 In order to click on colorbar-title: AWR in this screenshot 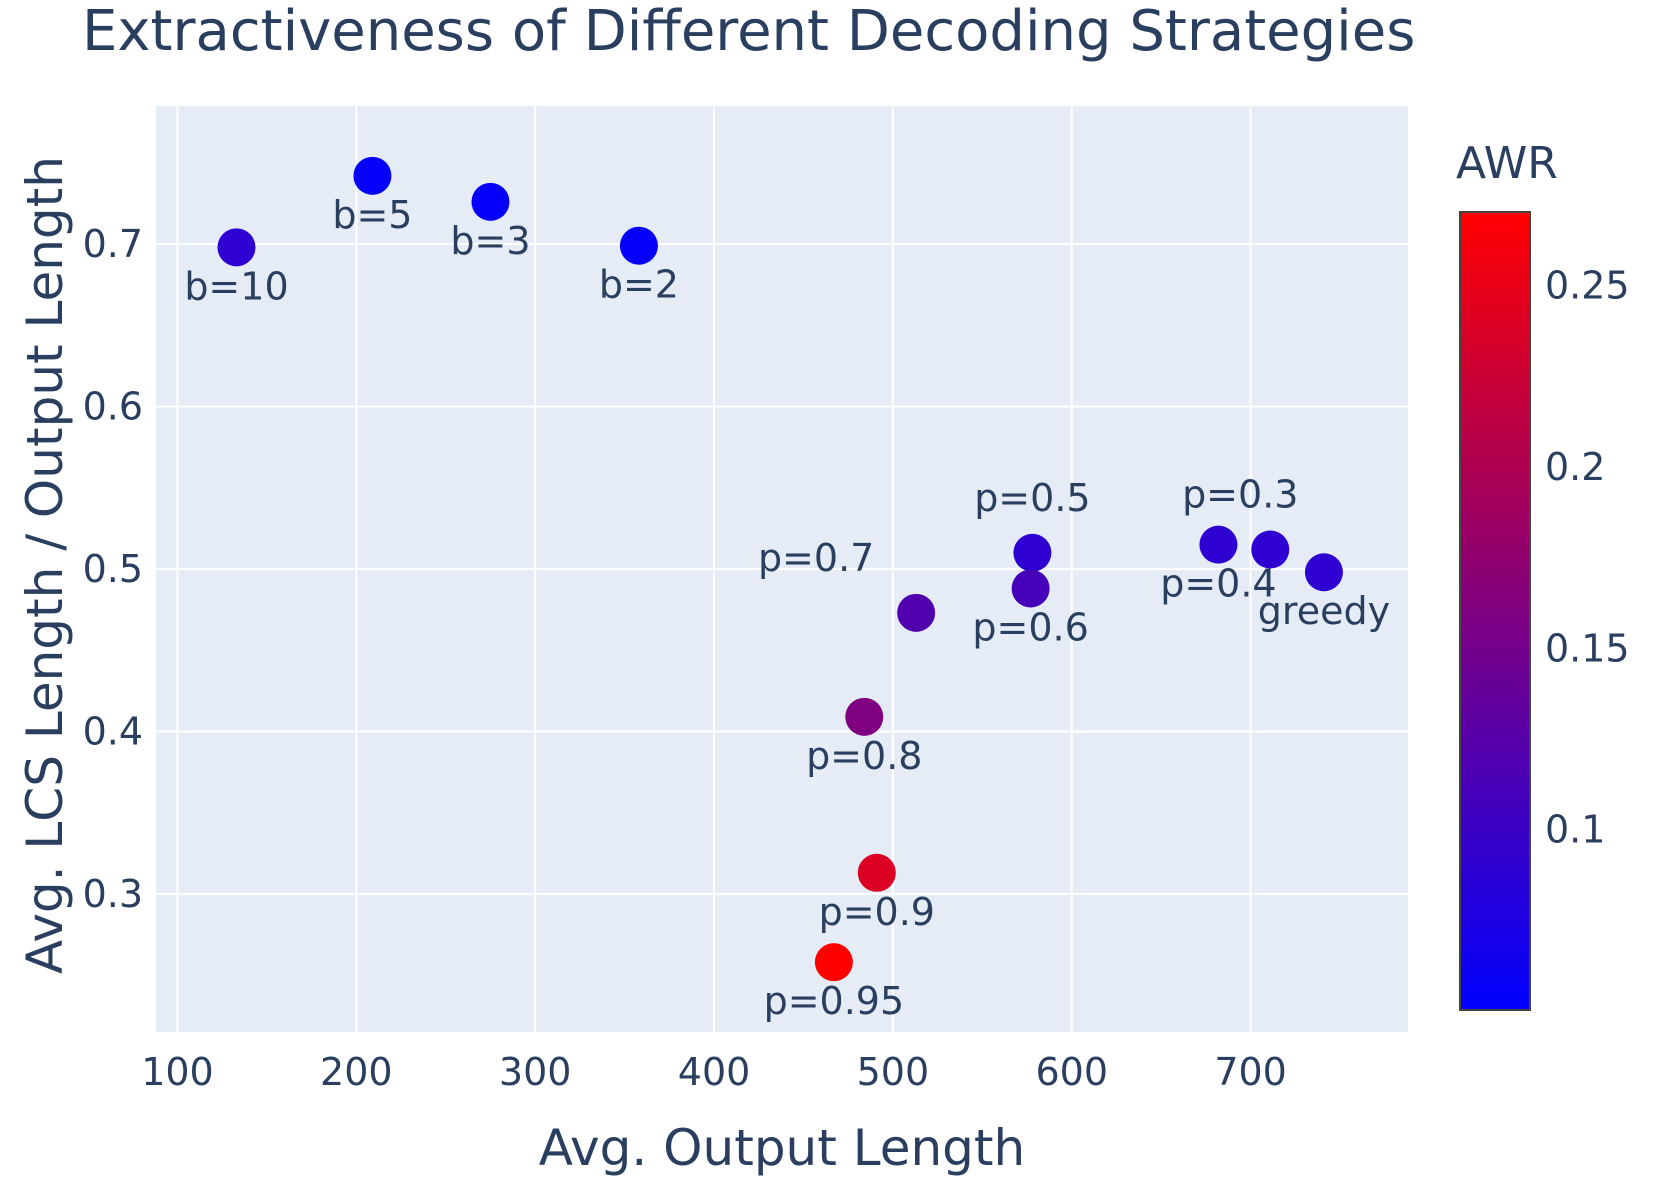, I will do `click(1507, 163)`.